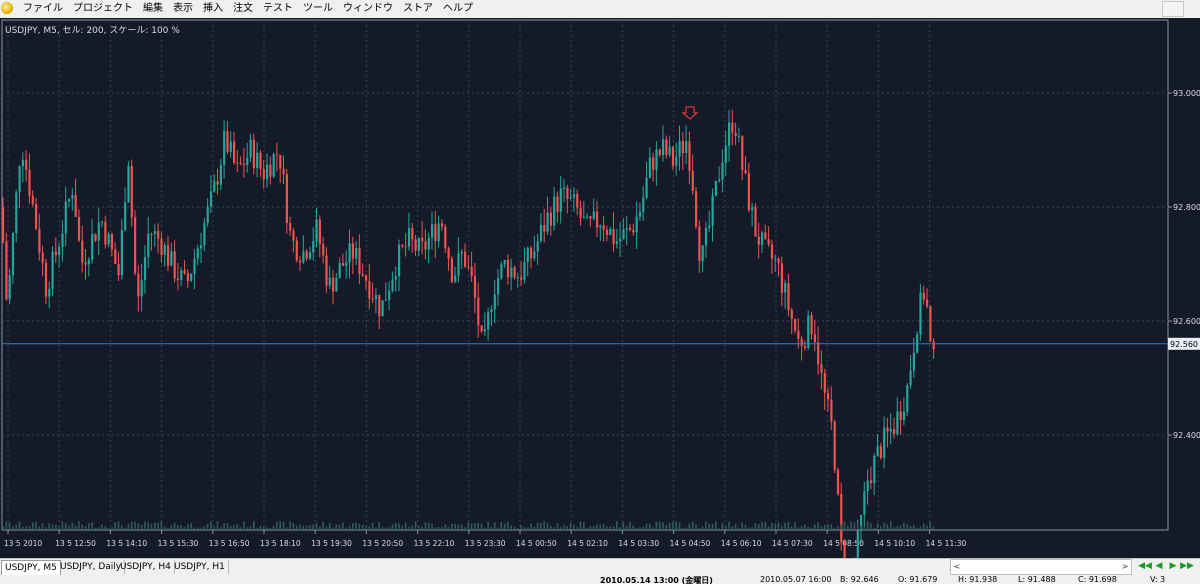  I want to click on menu-items: ファイル プロジェクト 編集 表示 挿入 注文 テスト ツール ウィンドウ ストア ヘルプ, so click(248, 9).